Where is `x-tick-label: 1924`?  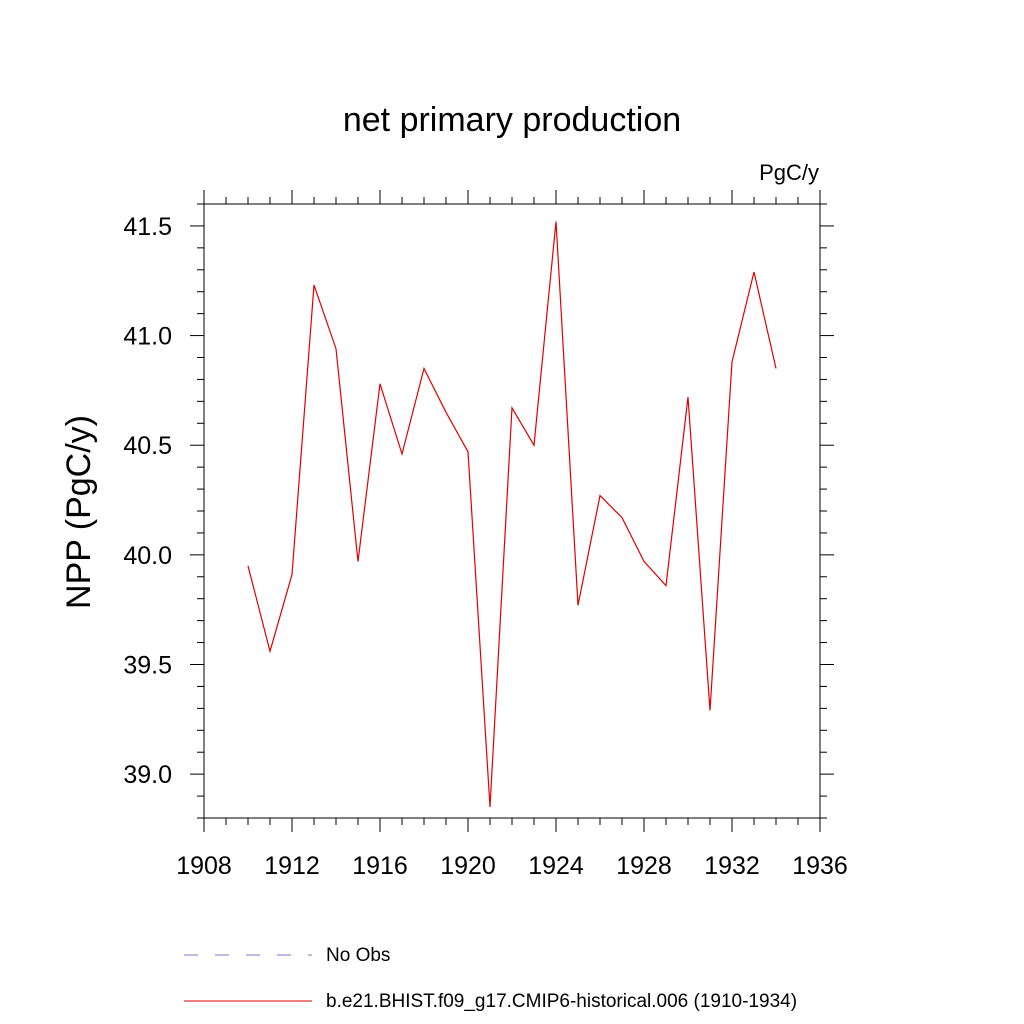 x-tick-label: 1924 is located at coordinates (556, 866).